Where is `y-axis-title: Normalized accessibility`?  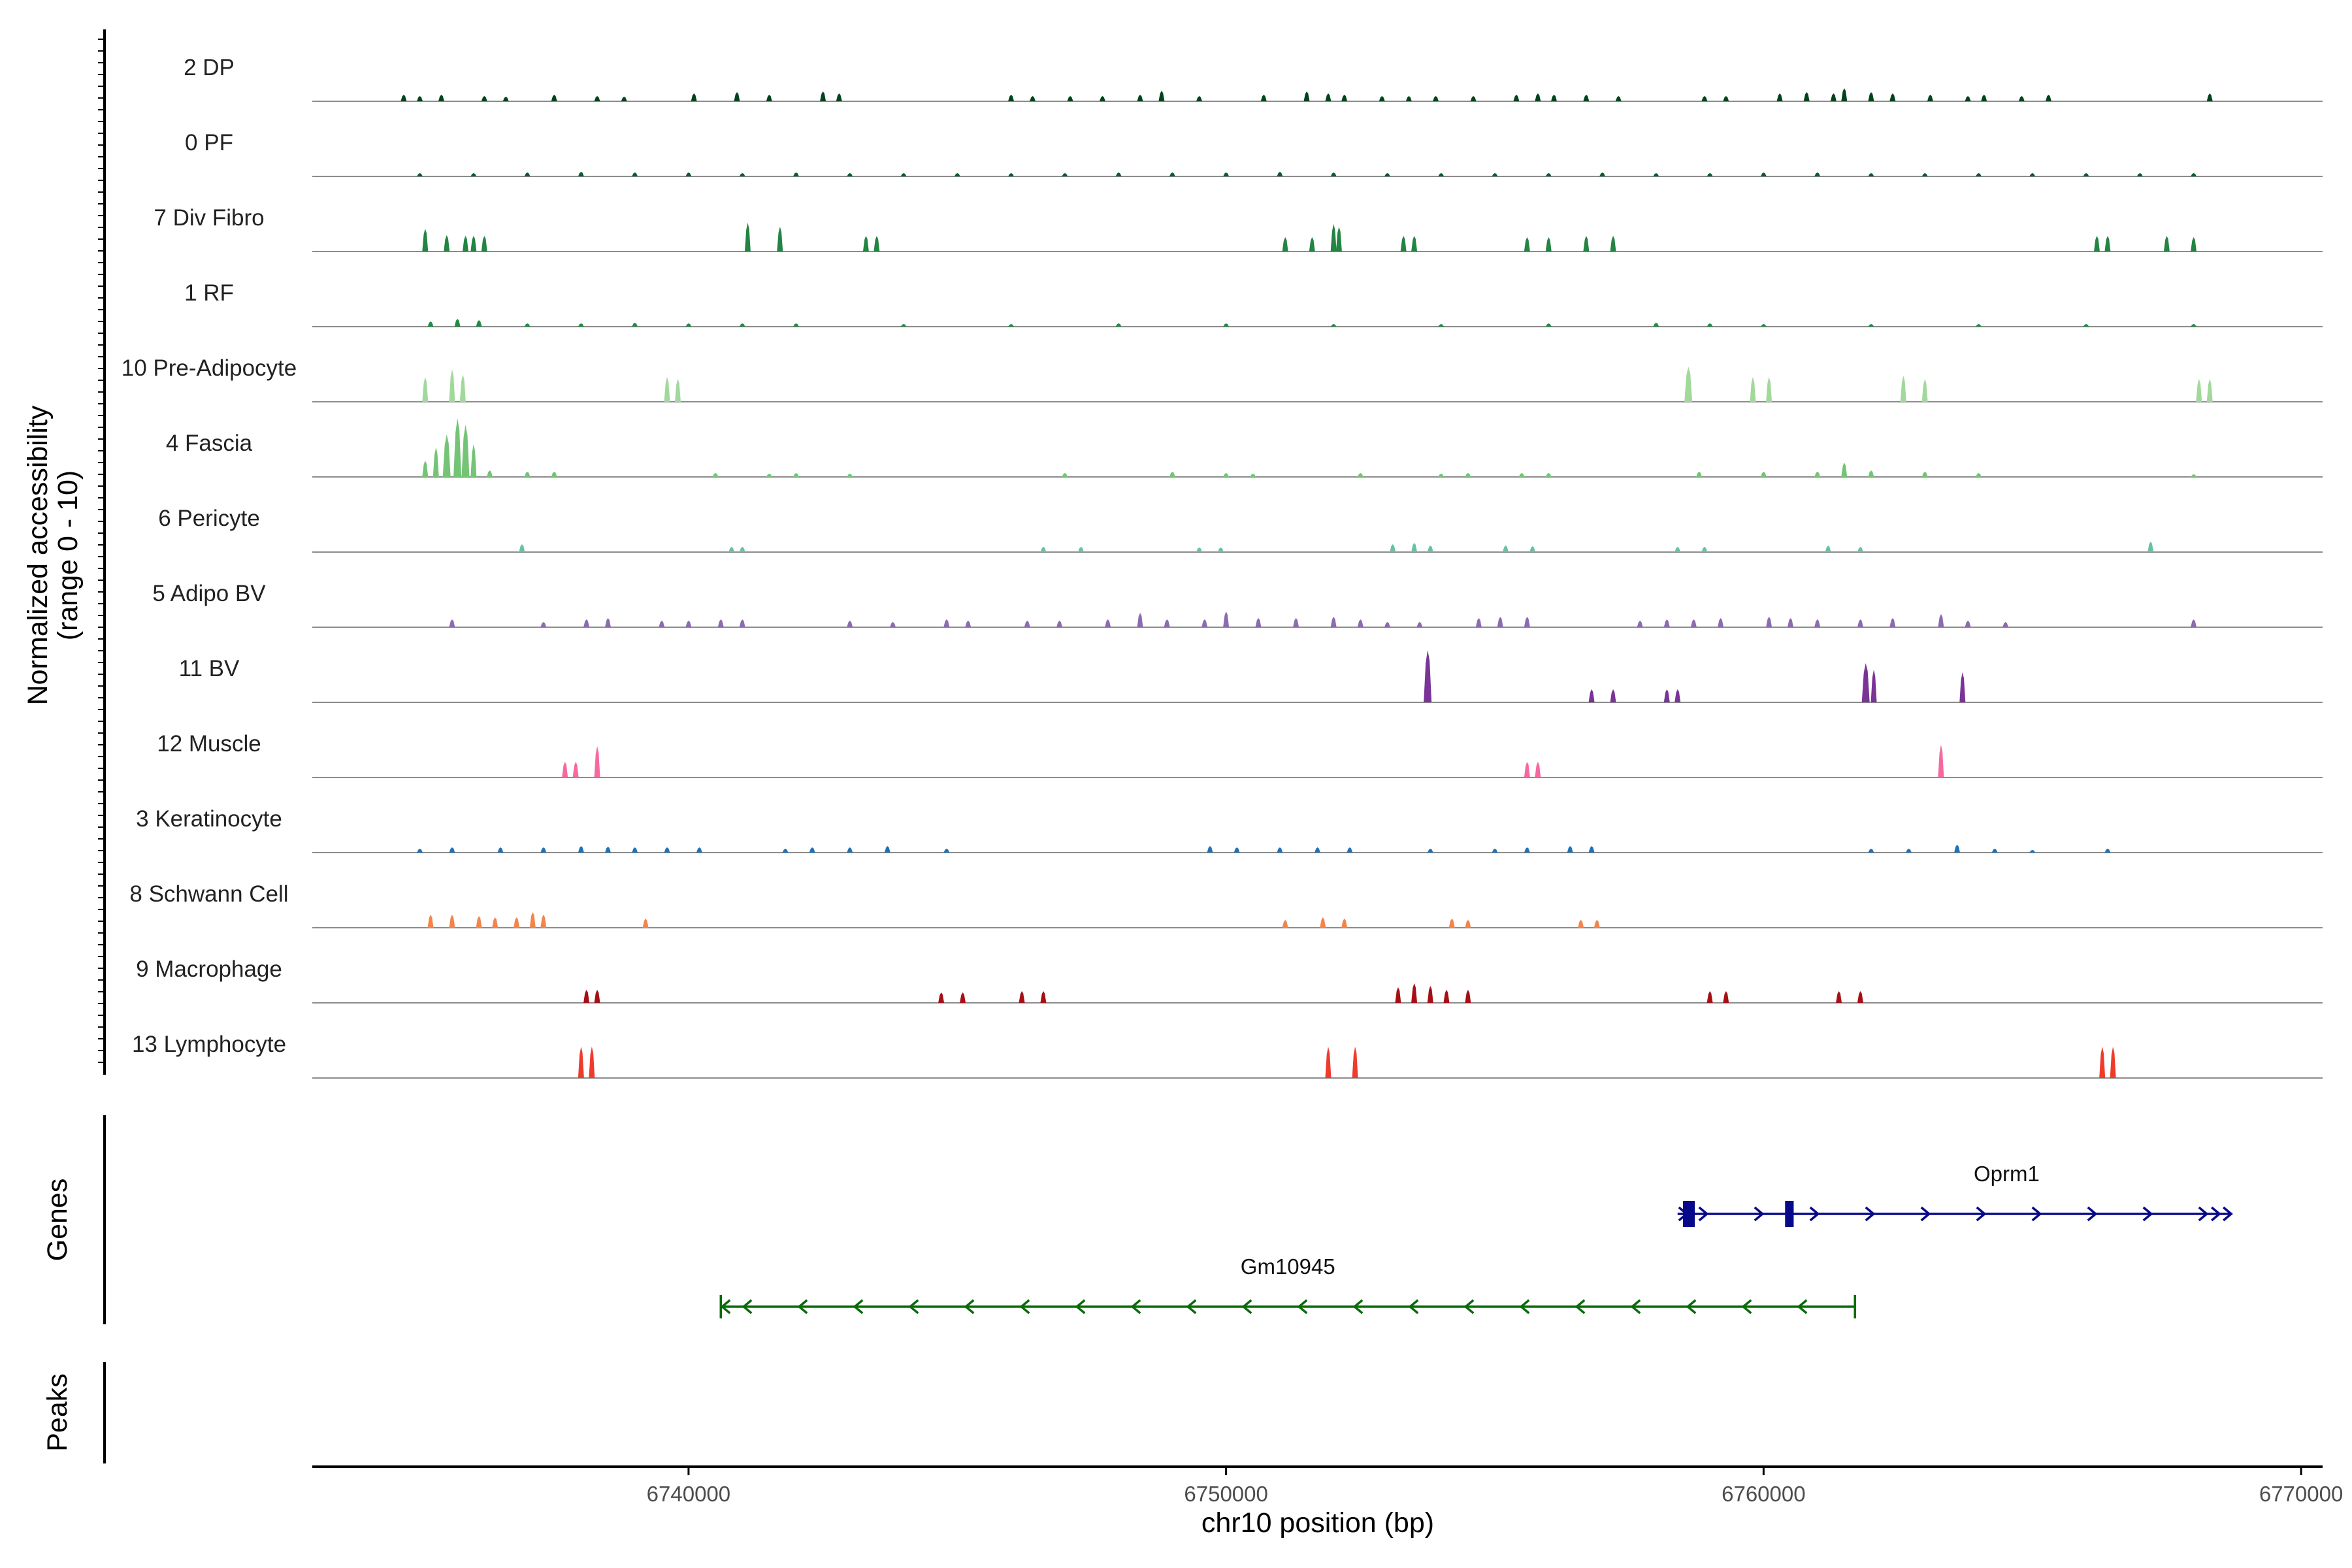 y-axis-title: Normalized accessibility is located at coordinates (38, 555).